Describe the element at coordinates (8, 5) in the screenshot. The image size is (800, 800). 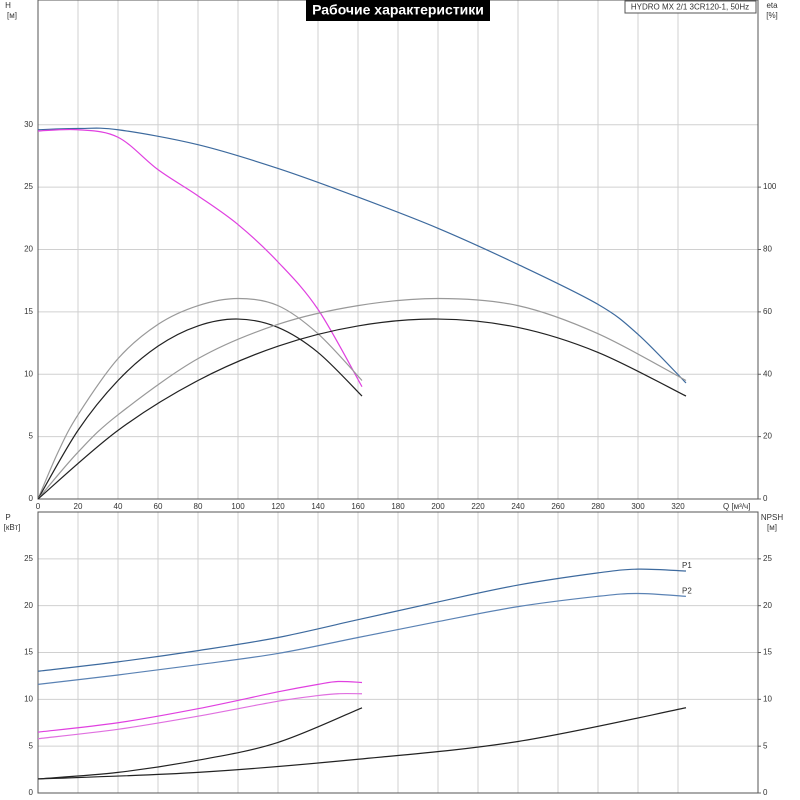
I see `y-axis-label: H` at that location.